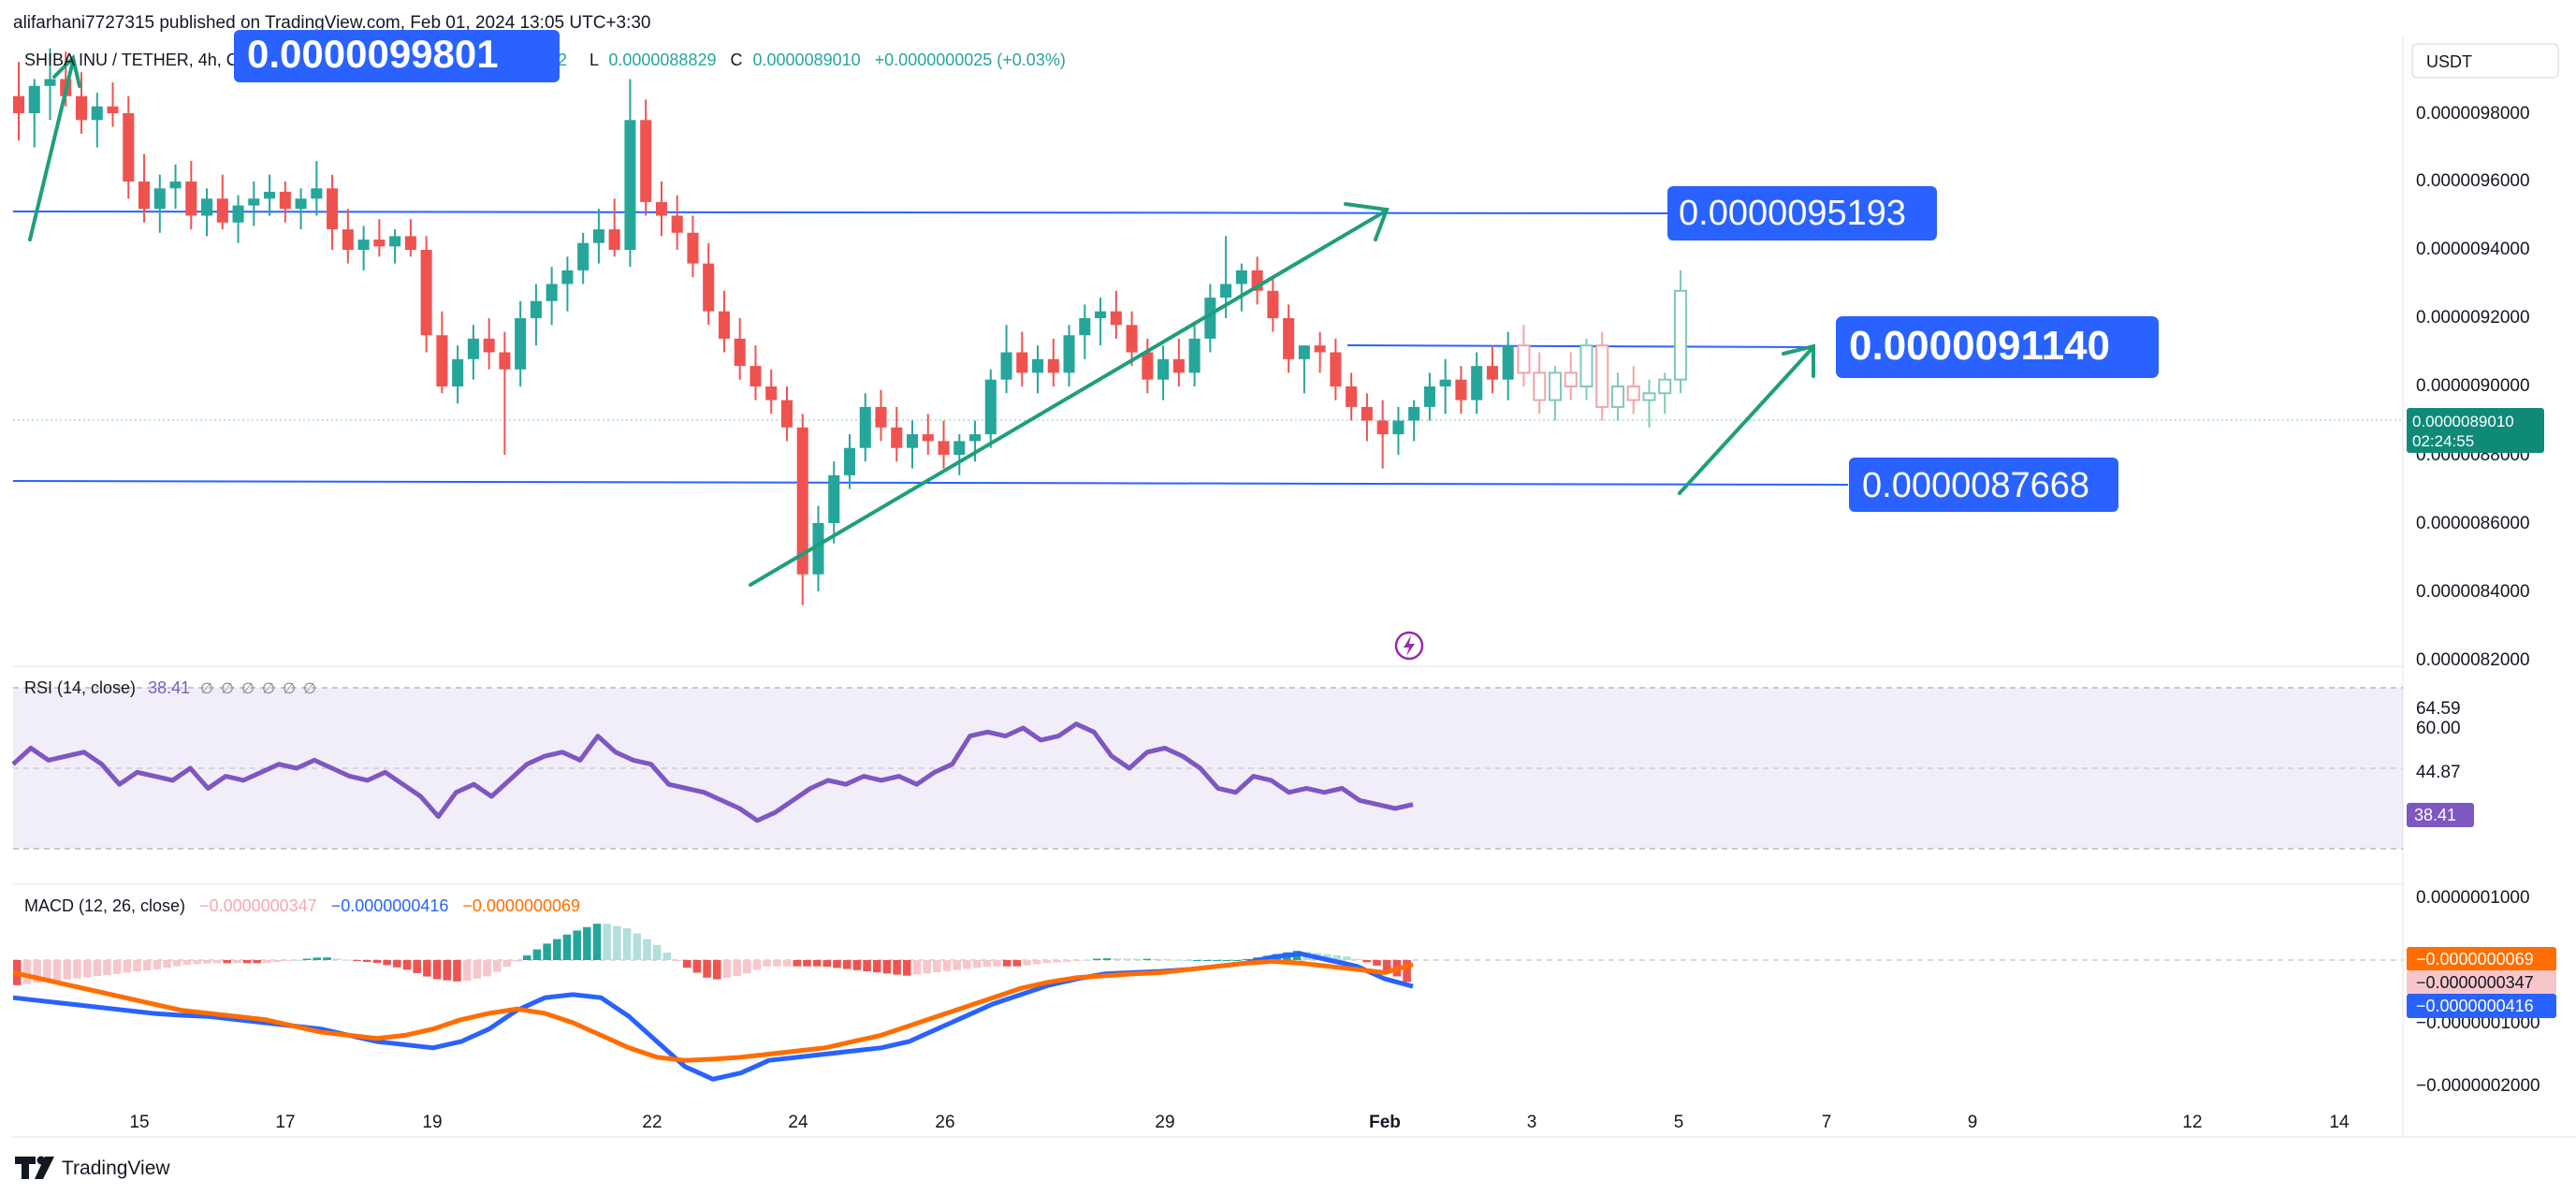  I want to click on top-overlay-badge: 0.0000099801, so click(397, 56).